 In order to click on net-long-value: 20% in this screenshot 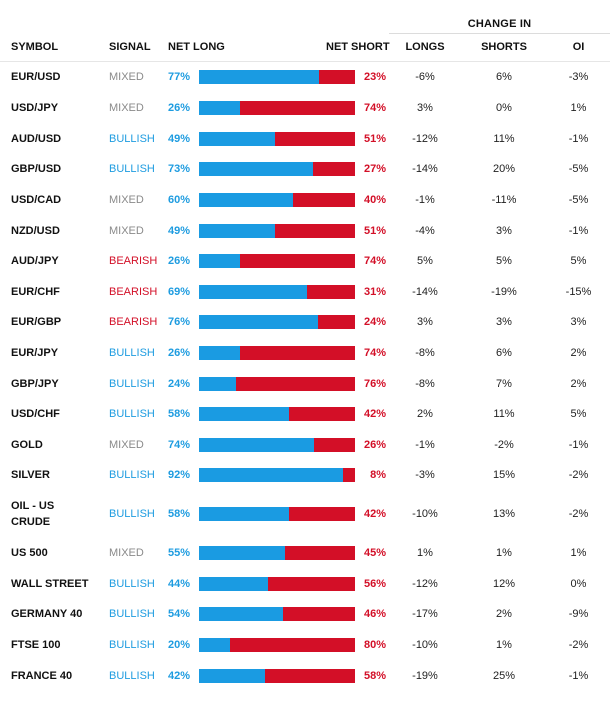, I will do `click(179, 645)`.